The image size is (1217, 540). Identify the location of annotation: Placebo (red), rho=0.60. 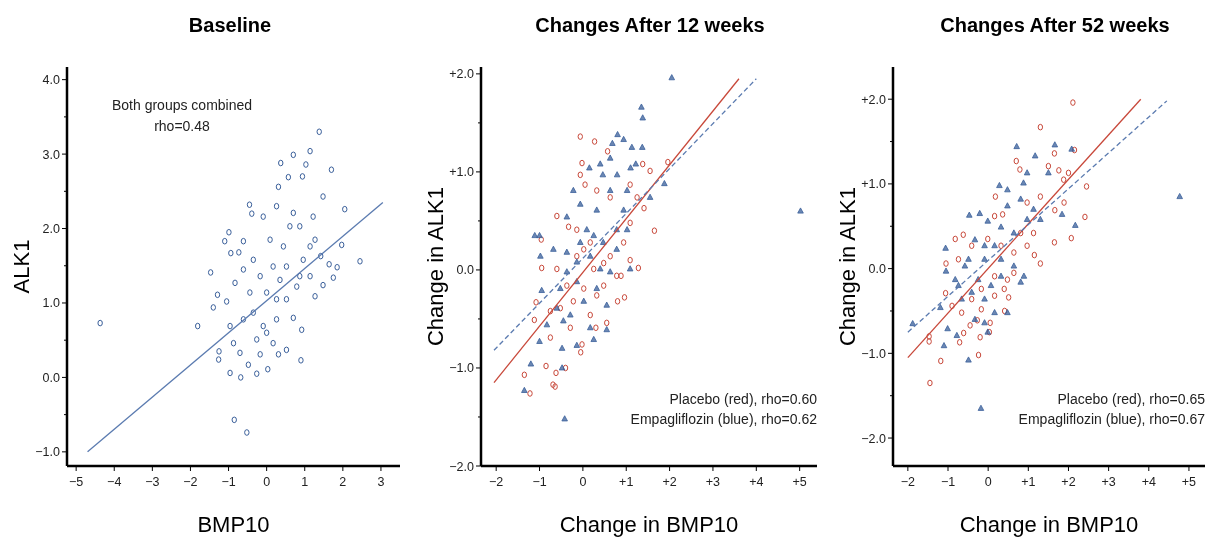
(743, 399).